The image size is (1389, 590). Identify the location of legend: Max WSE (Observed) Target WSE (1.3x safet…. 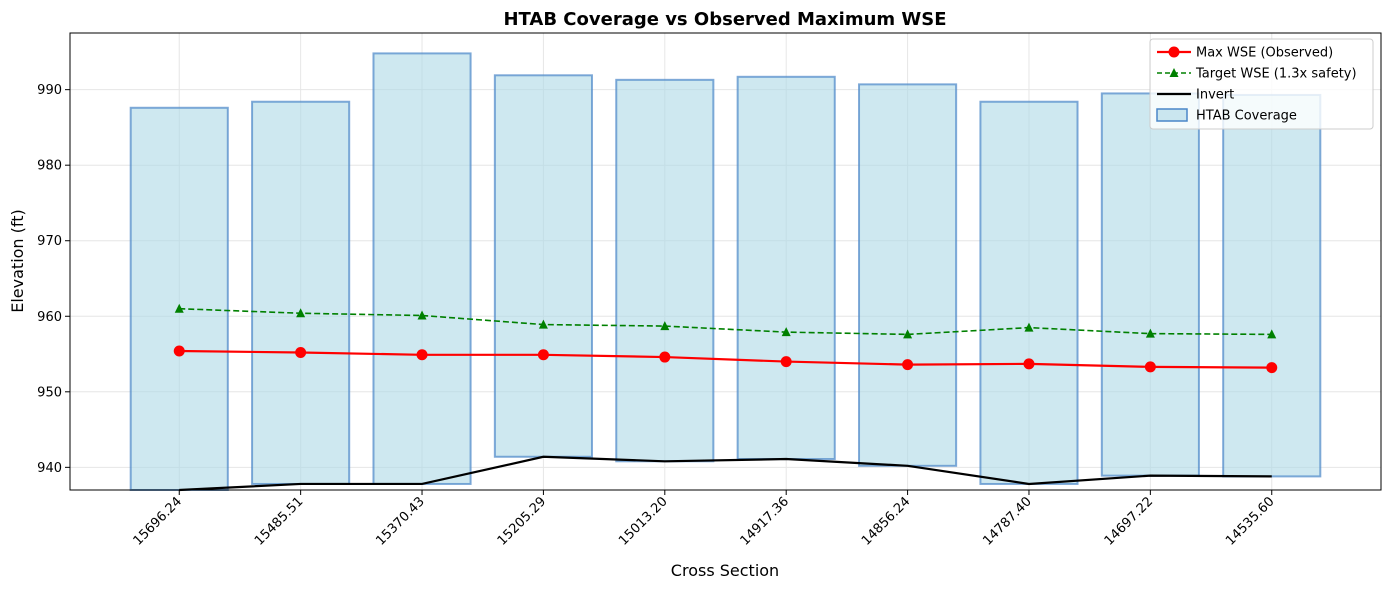
(1261, 84).